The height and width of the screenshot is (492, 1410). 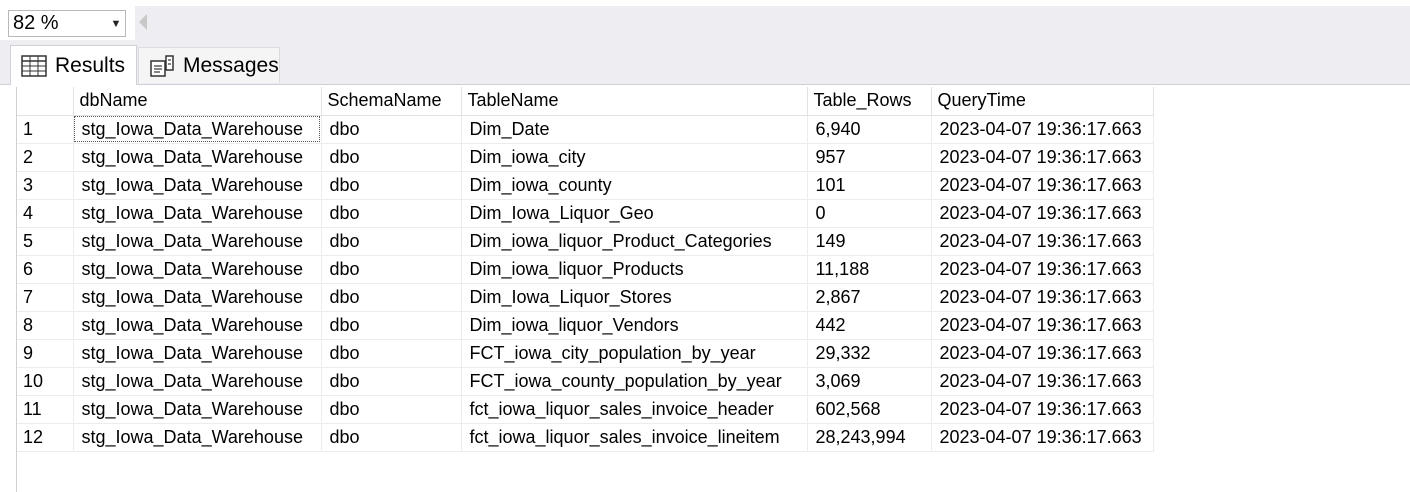 I want to click on cell-table-rows: 0, so click(x=869, y=213).